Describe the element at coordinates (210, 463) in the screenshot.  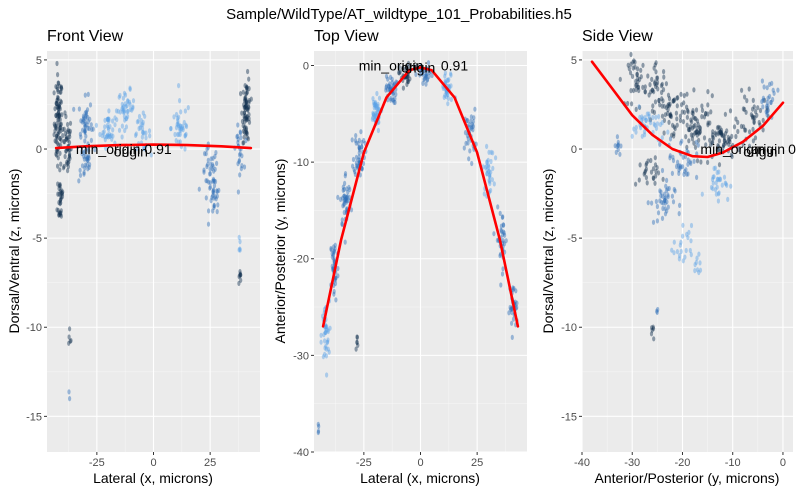
I see `front-view-x-tick-label: 25` at that location.